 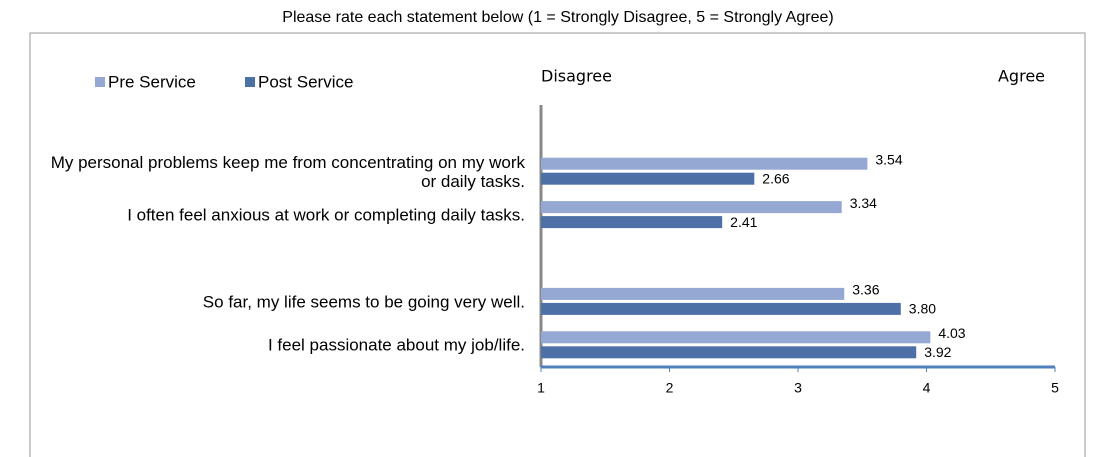 What do you see at coordinates (863, 203) in the screenshot?
I see `data-label: 3.34` at bounding box center [863, 203].